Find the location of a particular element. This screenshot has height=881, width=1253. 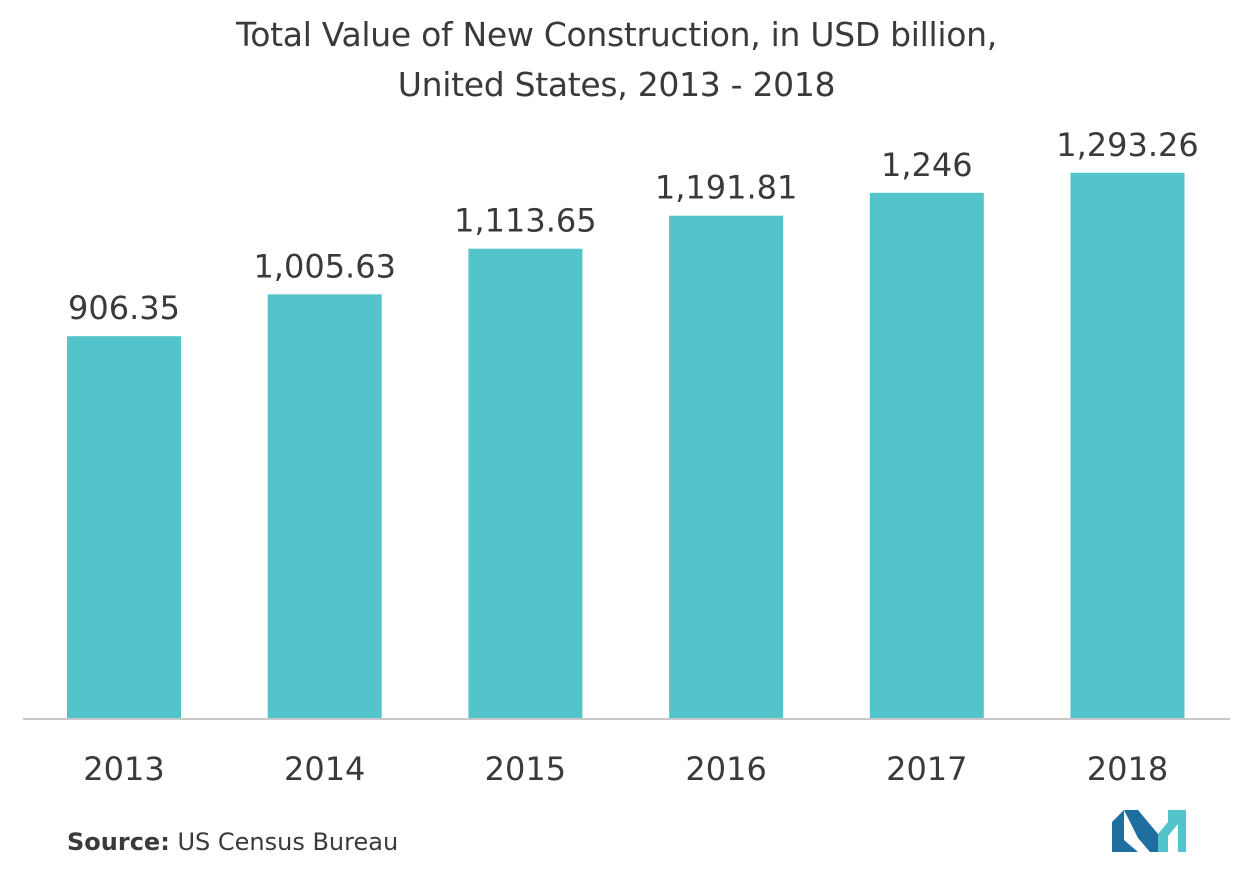

data-label-2018: 1,293.26 is located at coordinates (1127, 145).